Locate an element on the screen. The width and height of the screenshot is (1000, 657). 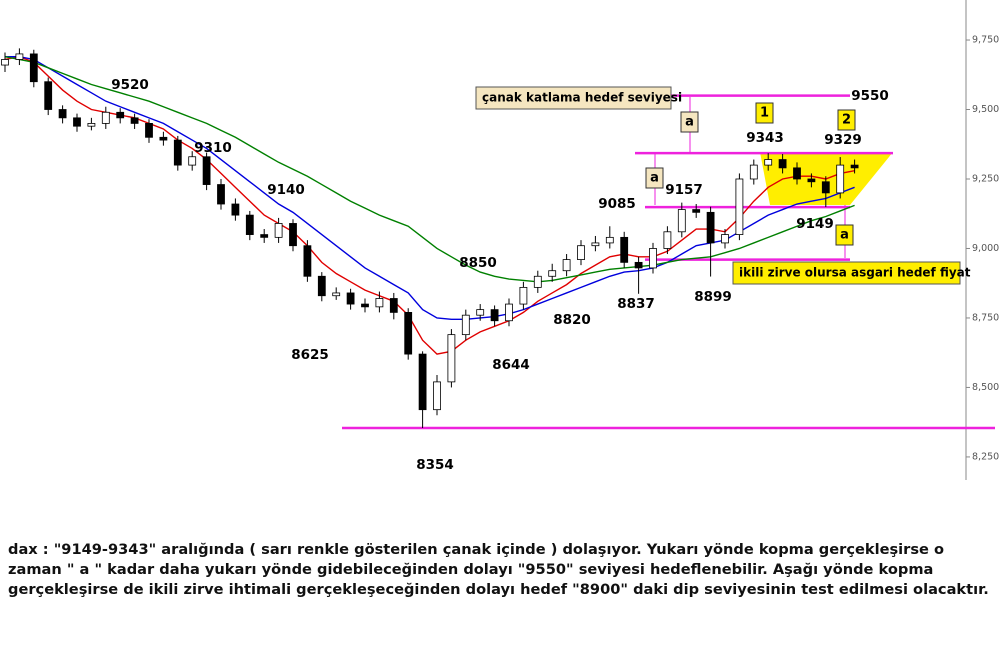
y-tick-label: 8,750. is located at coordinates (986, 317).